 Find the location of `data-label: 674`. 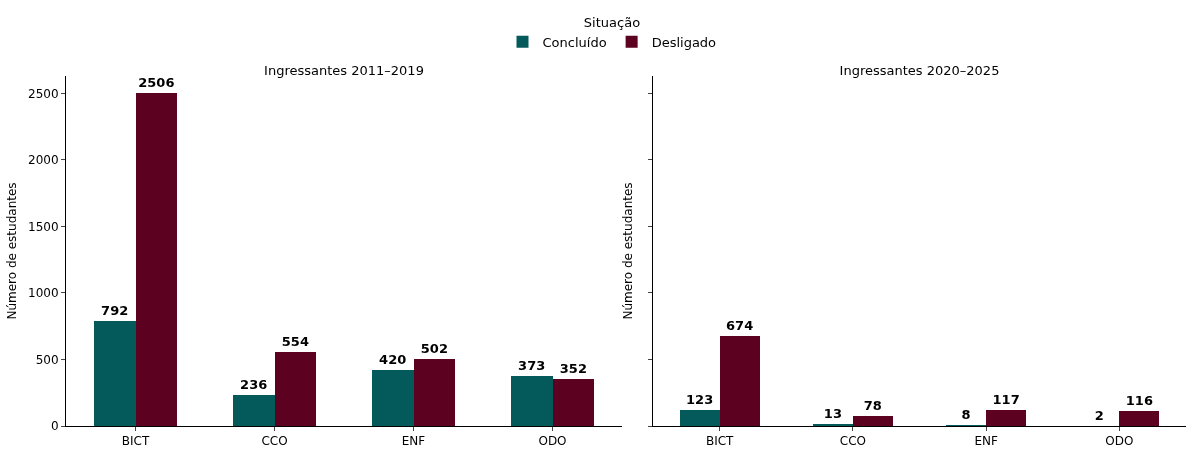

data-label: 674 is located at coordinates (740, 326).